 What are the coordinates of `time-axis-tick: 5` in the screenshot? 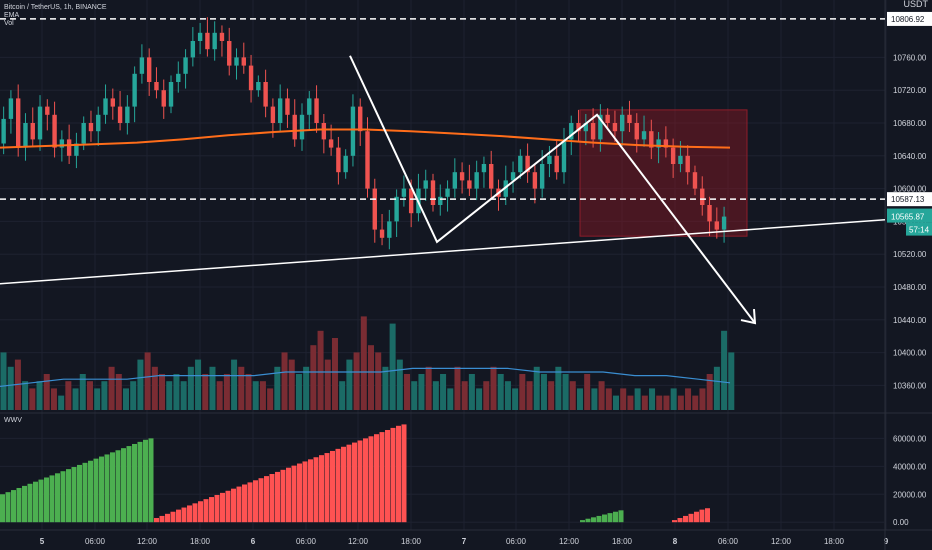 It's located at (42, 541).